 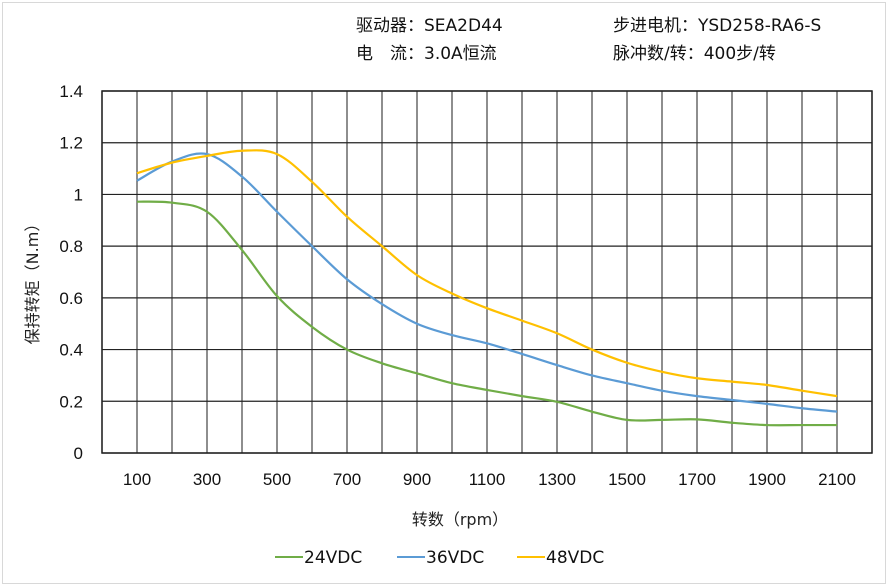 What do you see at coordinates (78, 194) in the screenshot?
I see `y-tick-label: 1` at bounding box center [78, 194].